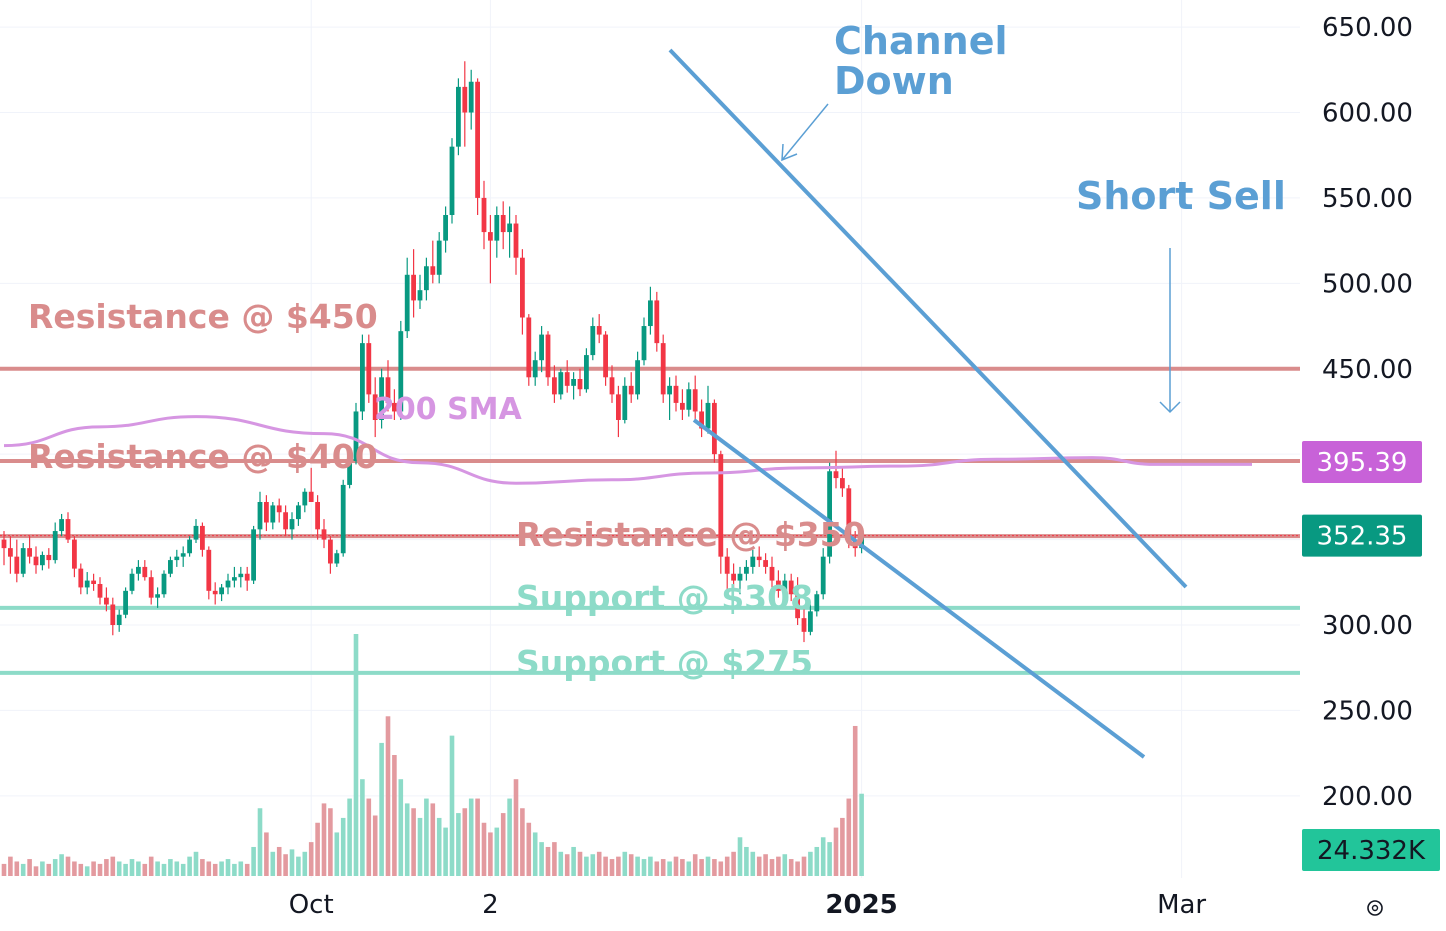 This screenshot has height=931, width=1446. What do you see at coordinates (627, 450) in the screenshot?
I see `sma-200-line` at bounding box center [627, 450].